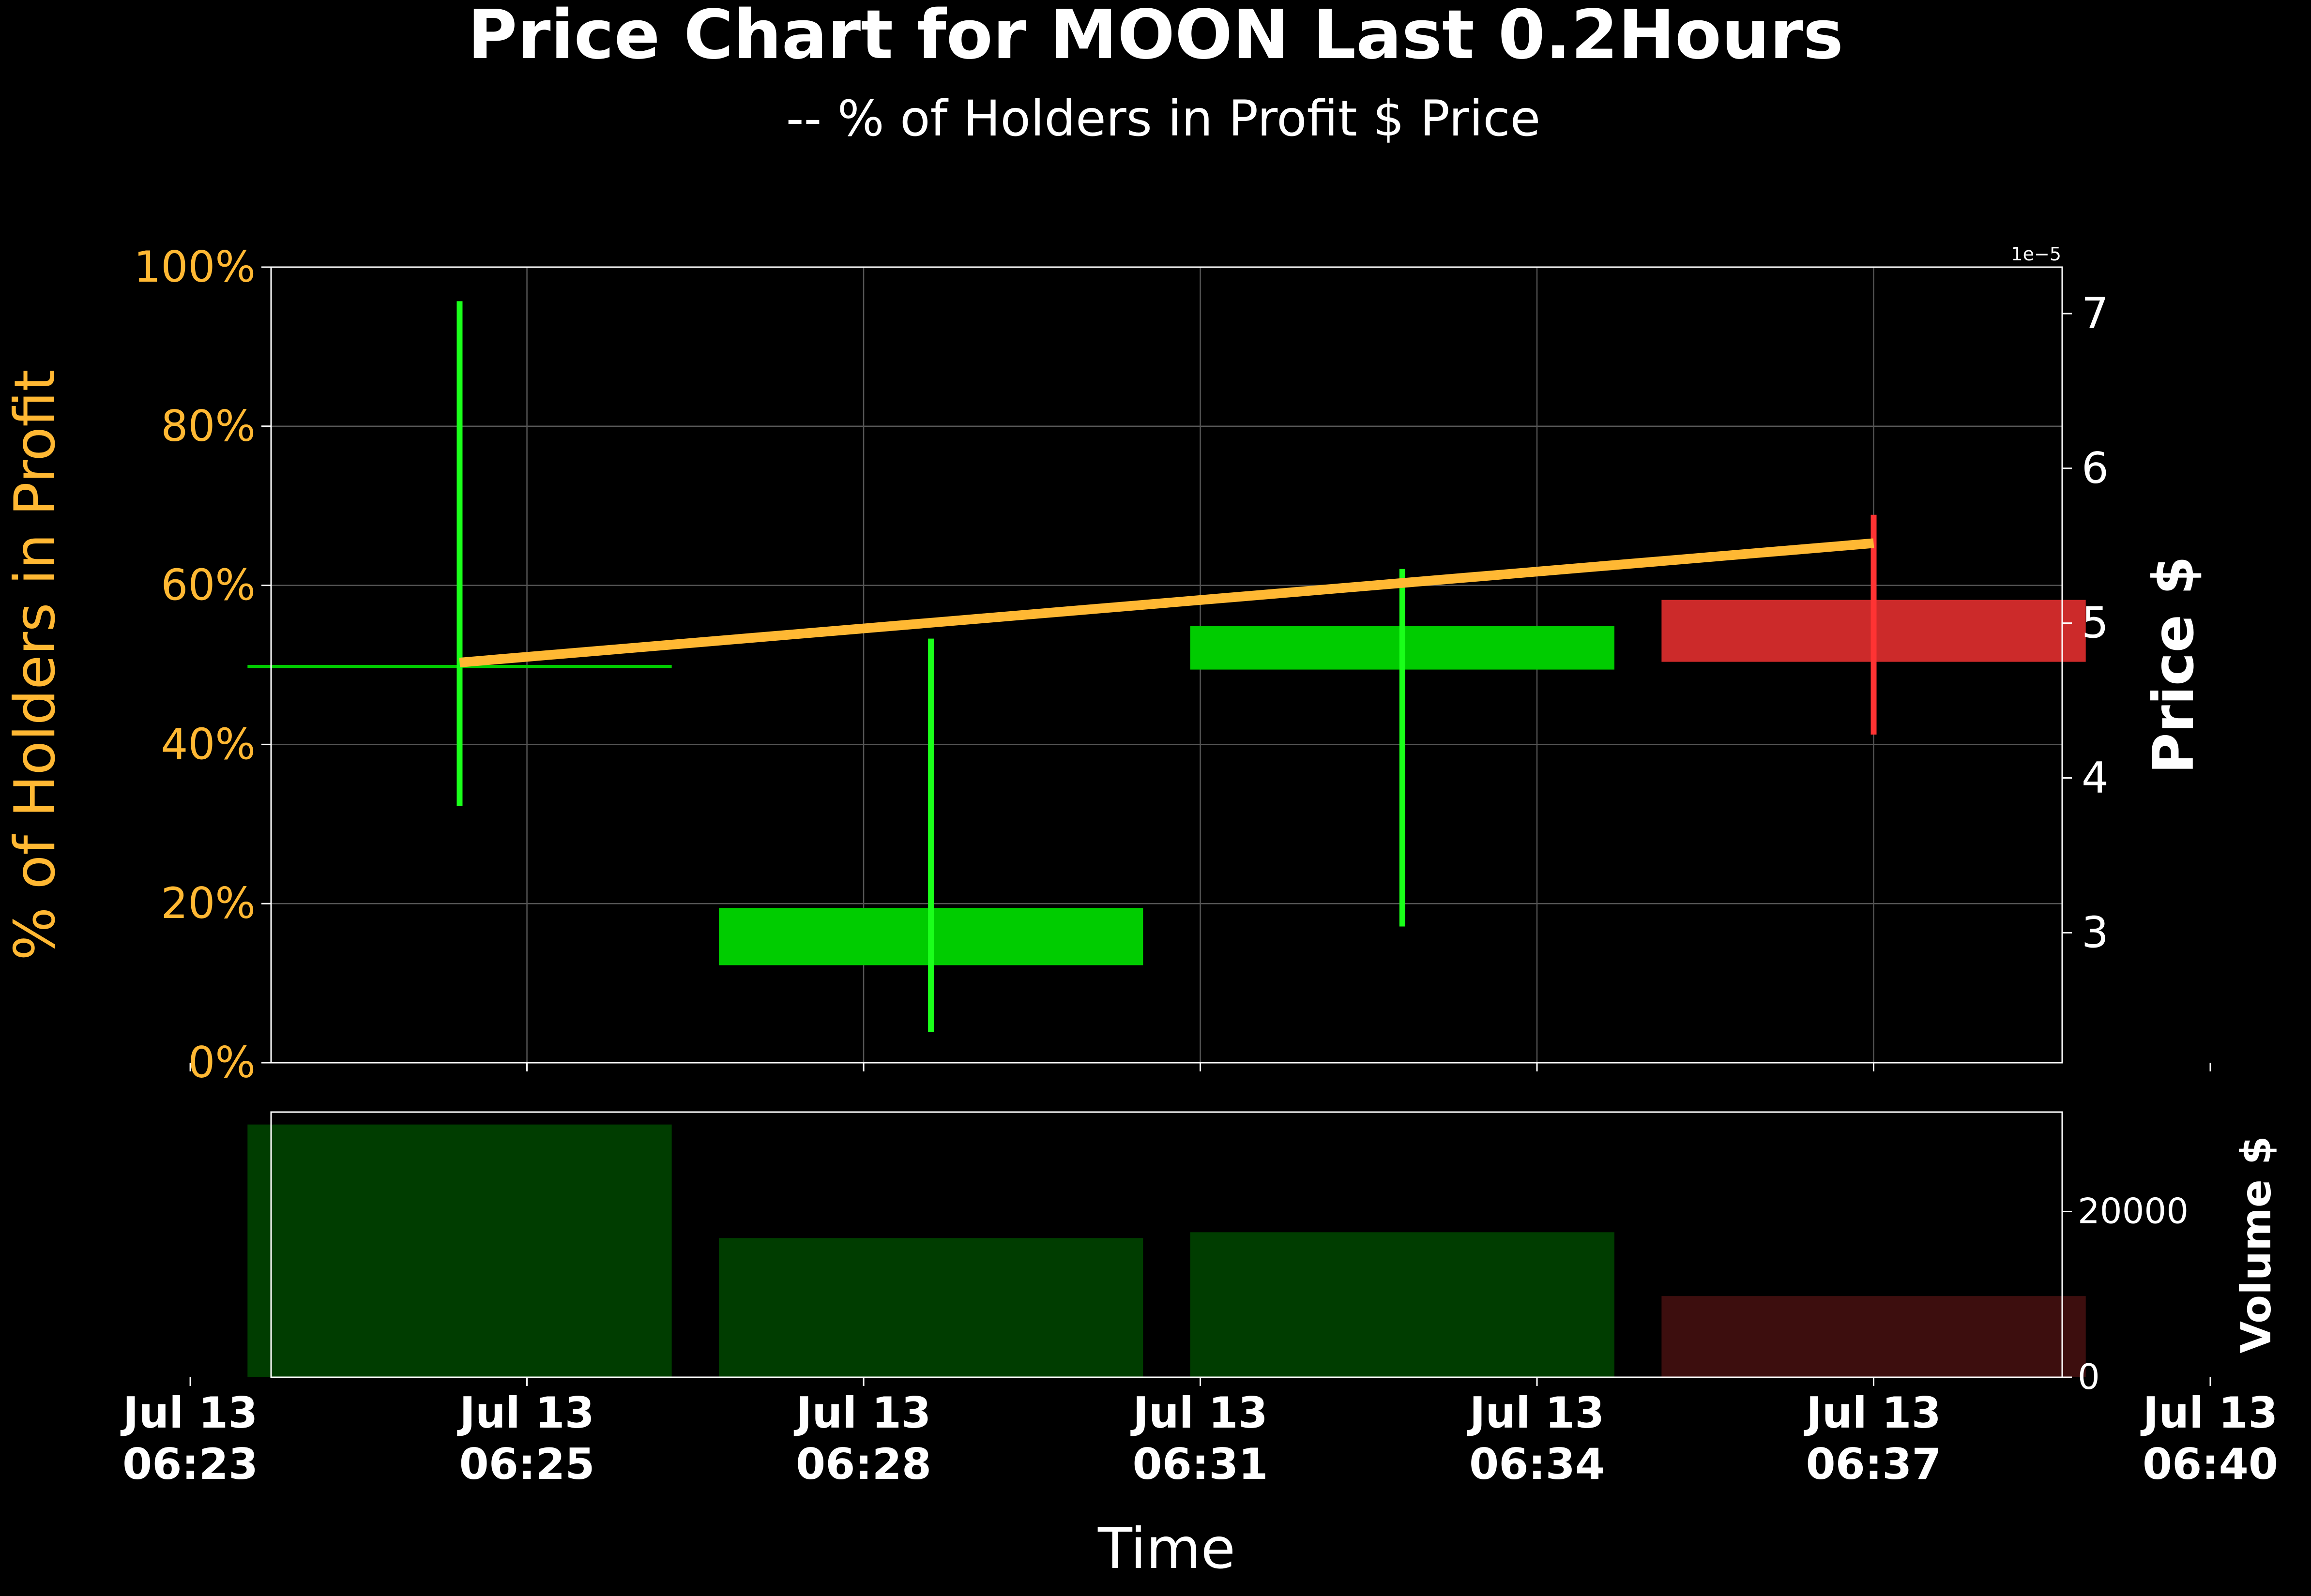 The image size is (2311, 1596). What do you see at coordinates (2133, 1211) in the screenshot?
I see `volume-tick-label: 20000` at bounding box center [2133, 1211].